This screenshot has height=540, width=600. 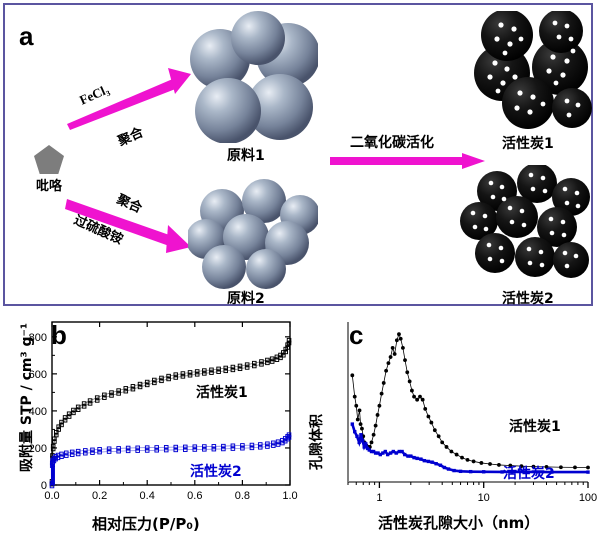 What do you see at coordinates (289, 496) in the screenshot?
I see `svg-text: 1.0` at bounding box center [289, 496].